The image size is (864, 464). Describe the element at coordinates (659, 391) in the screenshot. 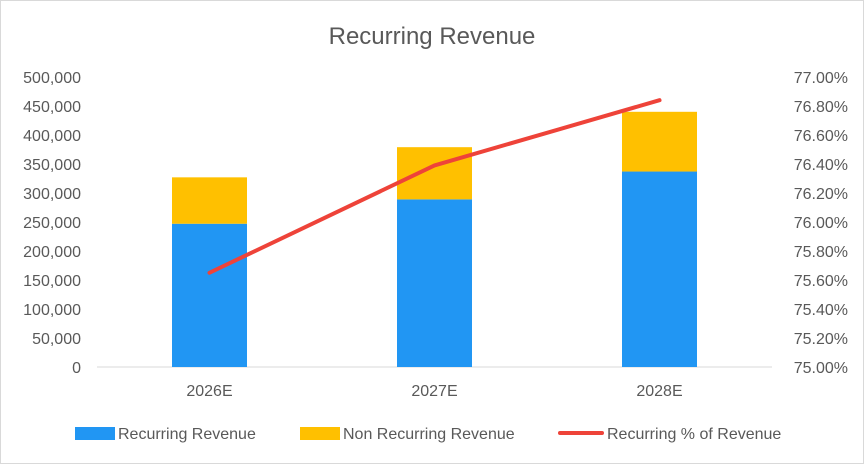

I see `x-axis-tick-label: 2028E` at that location.